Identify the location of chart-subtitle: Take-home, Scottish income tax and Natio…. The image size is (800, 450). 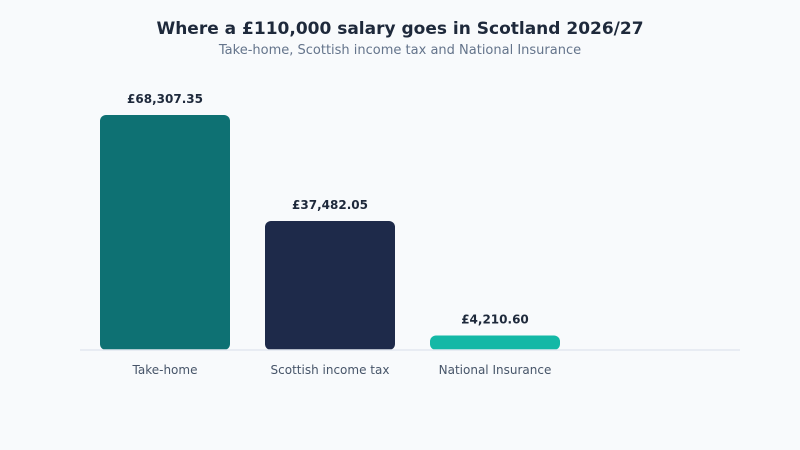
(400, 50).